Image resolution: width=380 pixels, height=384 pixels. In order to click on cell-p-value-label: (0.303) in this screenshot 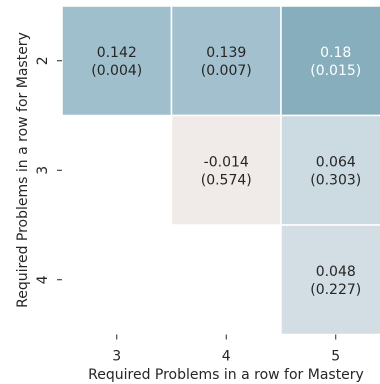, I will do `click(335, 180)`.